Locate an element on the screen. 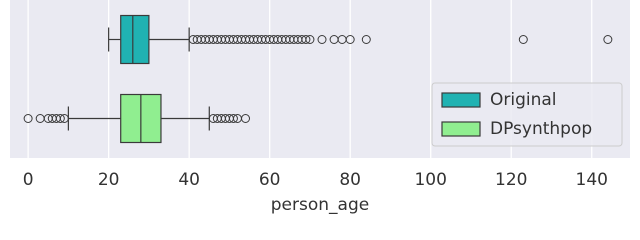  x-tick-label: 40 is located at coordinates (189, 180).